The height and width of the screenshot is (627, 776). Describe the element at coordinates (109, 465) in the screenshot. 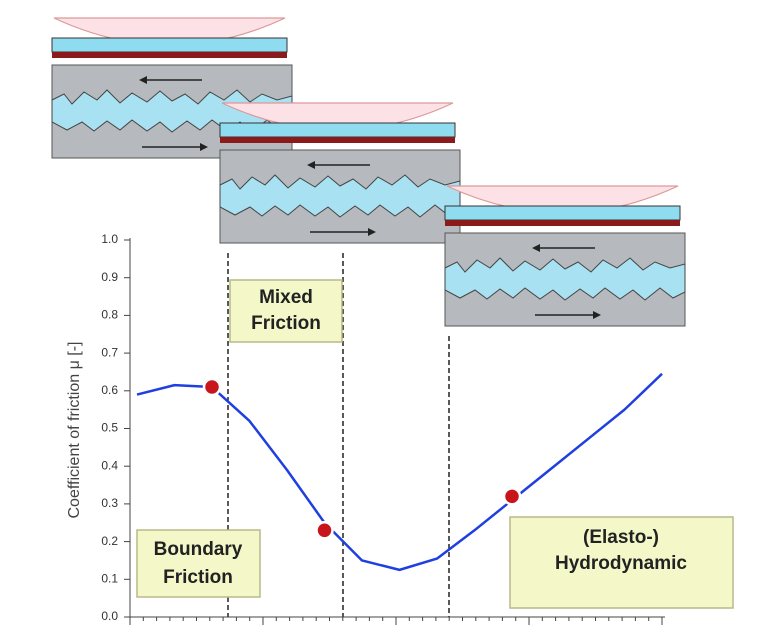

I see `y-tick-label: 0.4` at that location.